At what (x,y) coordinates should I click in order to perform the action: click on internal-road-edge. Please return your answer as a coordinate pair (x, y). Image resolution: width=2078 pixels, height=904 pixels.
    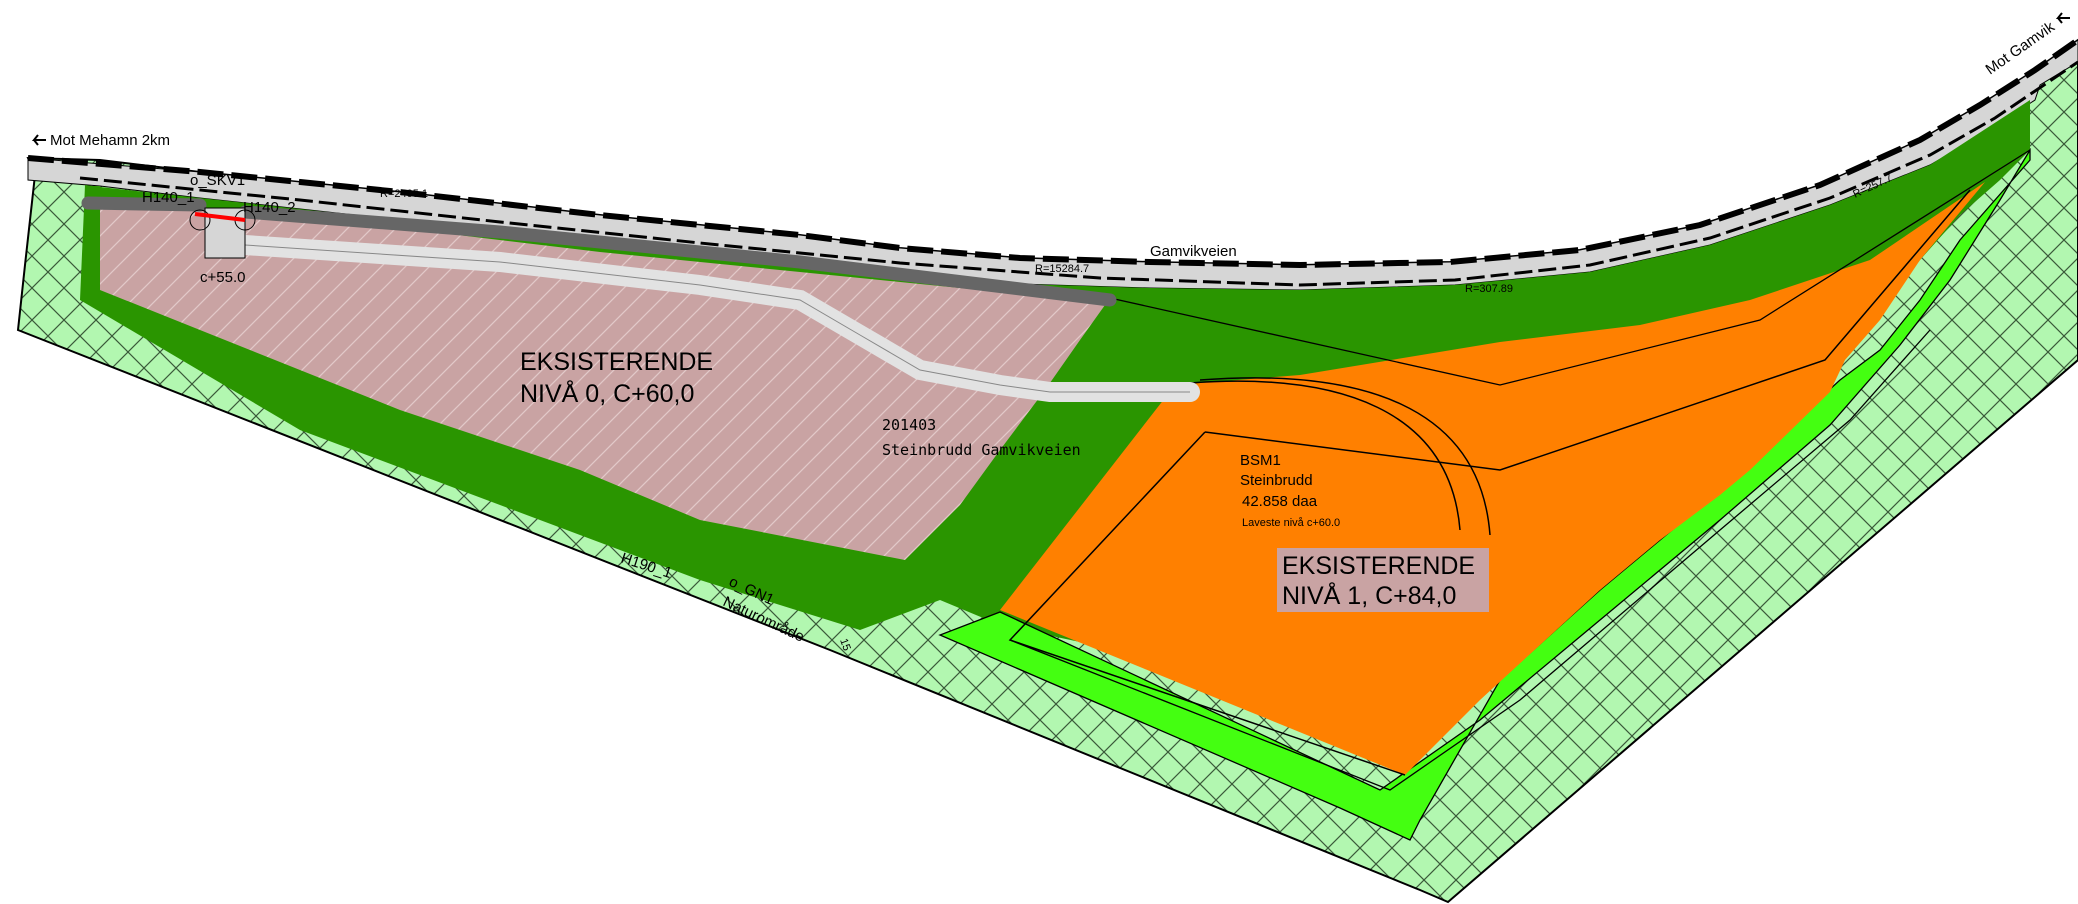
    Looking at the image, I should click on (717, 318).